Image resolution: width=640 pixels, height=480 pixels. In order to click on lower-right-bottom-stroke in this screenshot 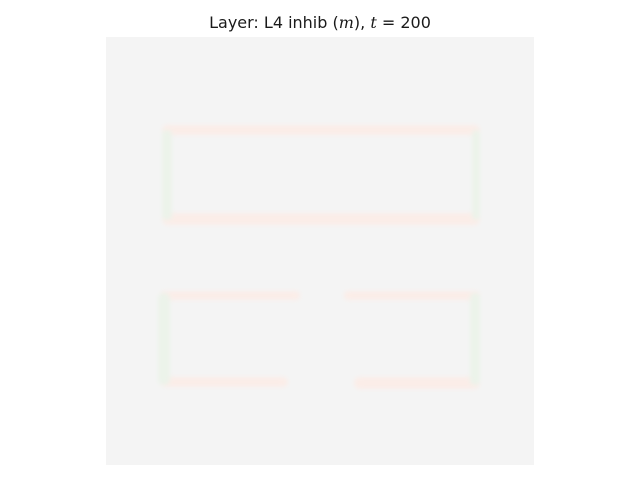, I will do `click(417, 383)`.